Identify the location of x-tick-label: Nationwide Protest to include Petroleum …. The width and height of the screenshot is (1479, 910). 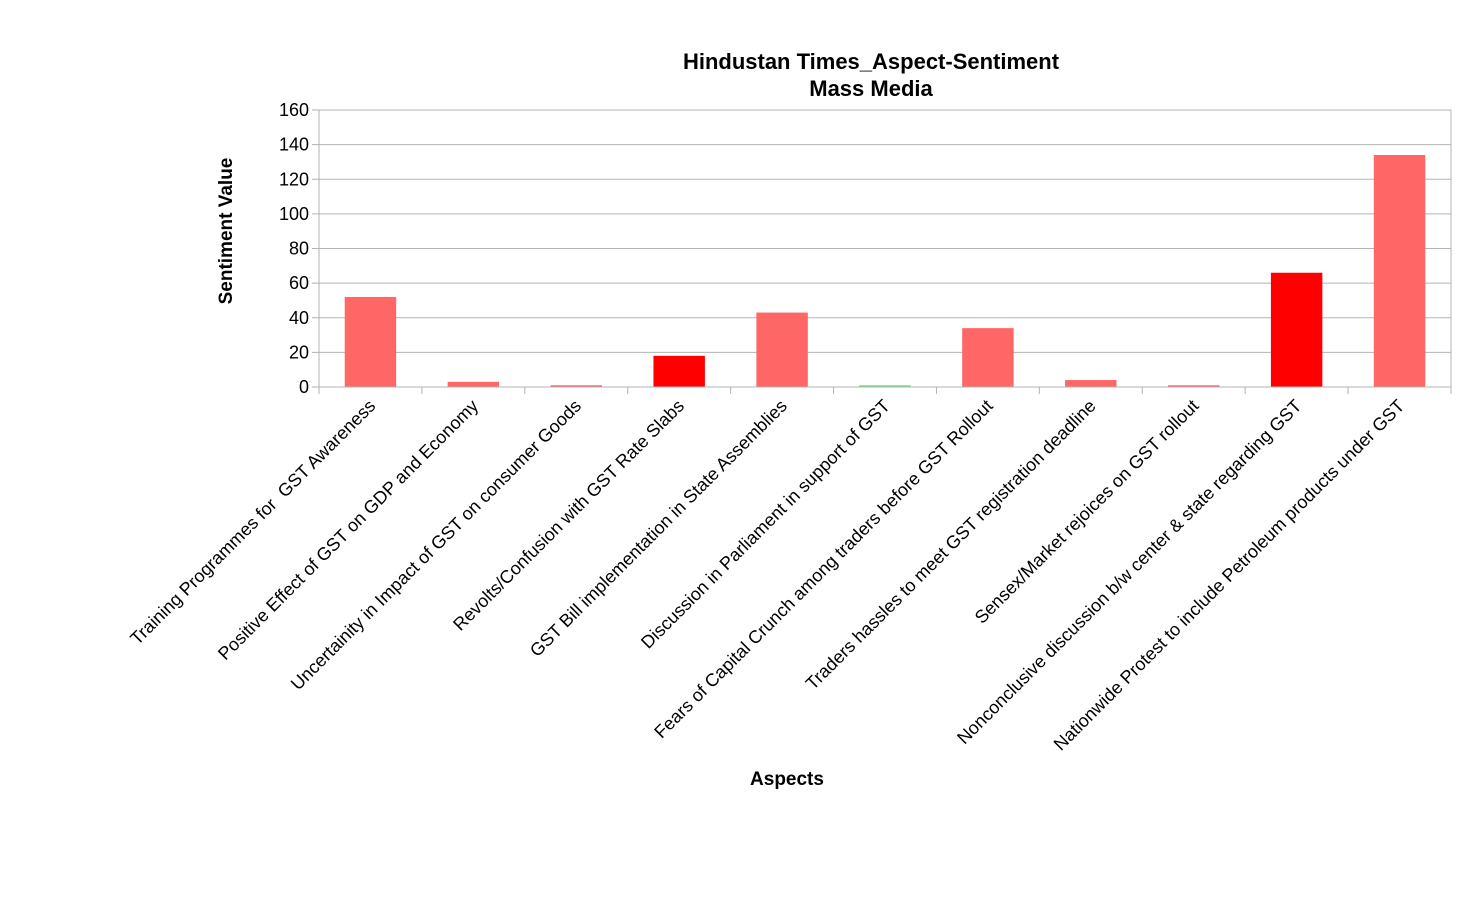
(1229, 575).